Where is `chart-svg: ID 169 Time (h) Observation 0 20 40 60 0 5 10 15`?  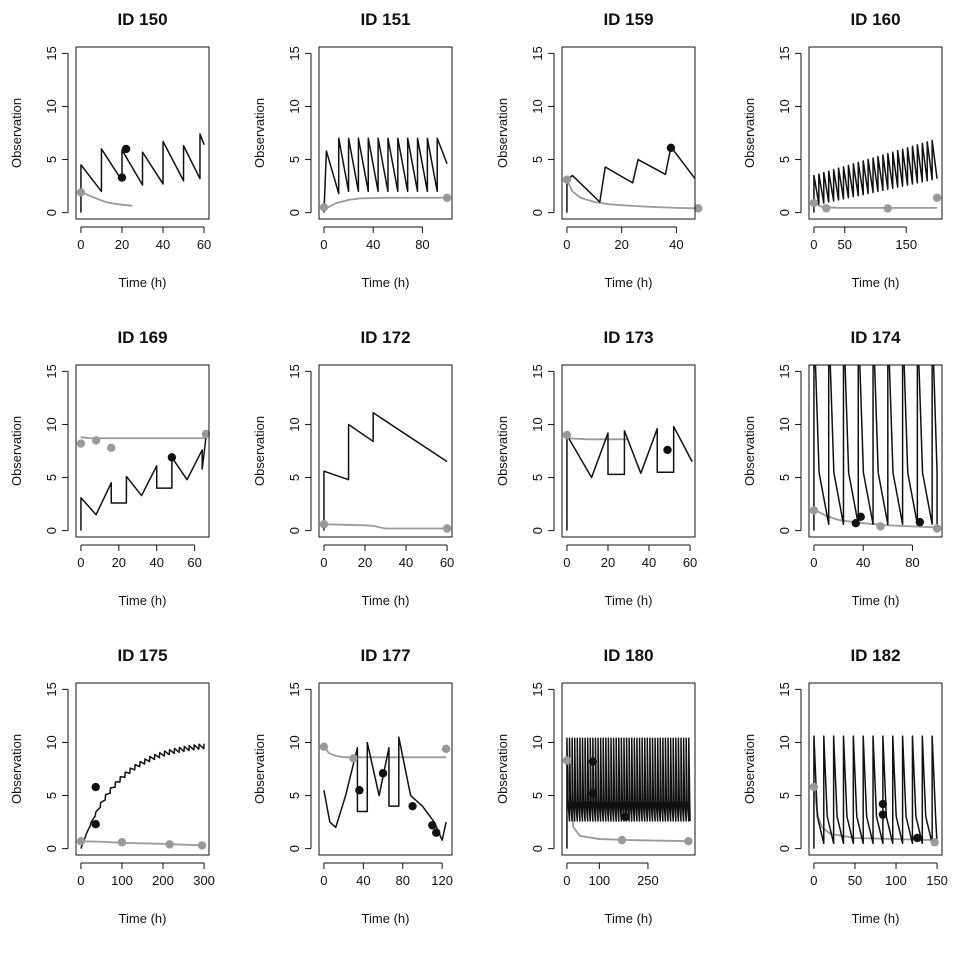
chart-svg: ID 169 Time (h) Observation 0 20 40 60 0 5 10 15 is located at coordinates (110, 468).